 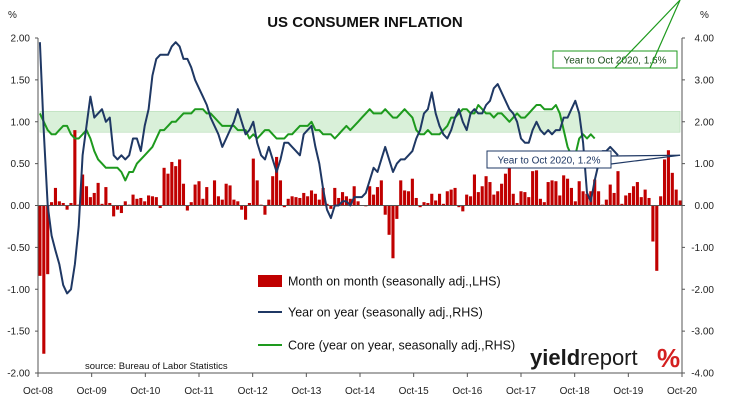 I want to click on source-note: source: Bureau of Labor Statistics, so click(x=156, y=366).